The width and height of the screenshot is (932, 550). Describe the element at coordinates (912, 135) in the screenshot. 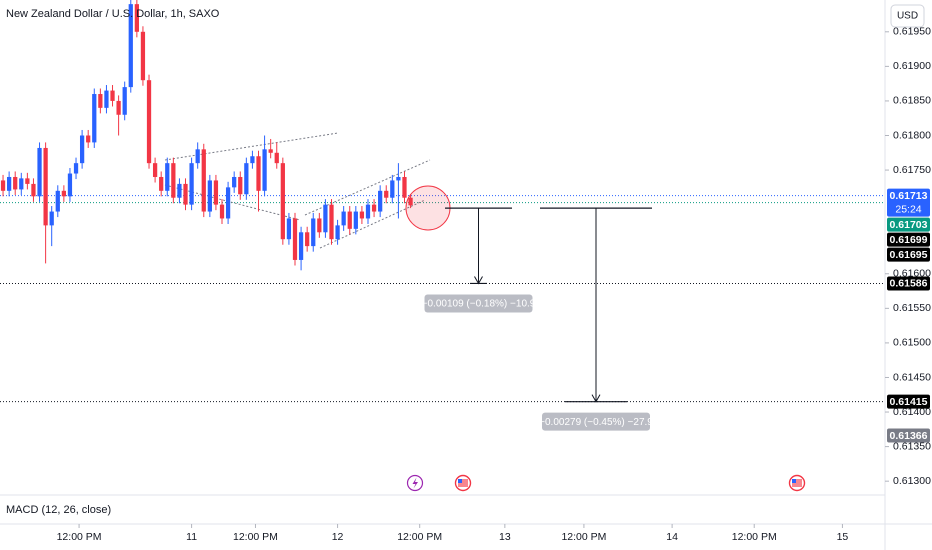

I see `y-tick-label: 0.61800` at that location.